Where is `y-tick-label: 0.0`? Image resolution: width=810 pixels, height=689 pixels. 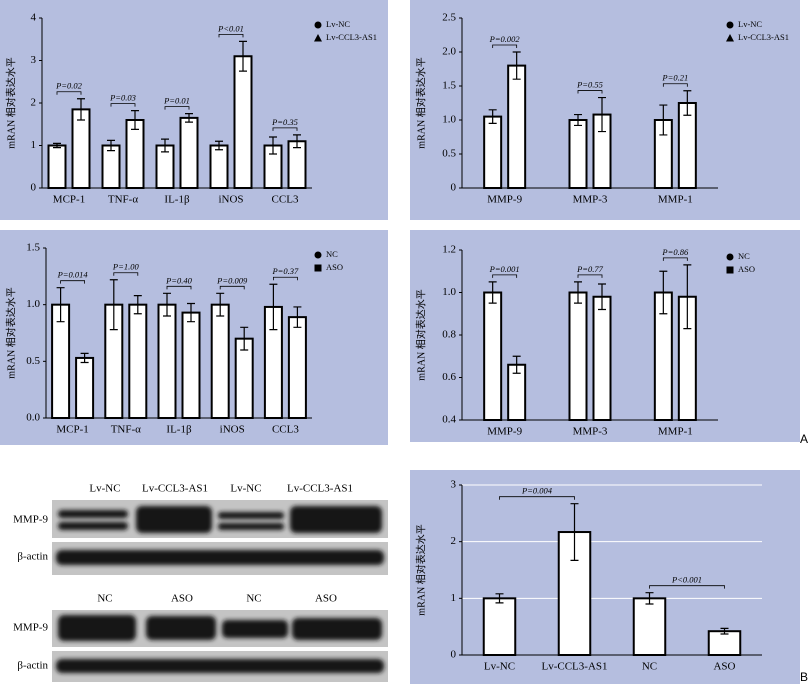
y-tick-label: 0.0 is located at coordinates (33, 418).